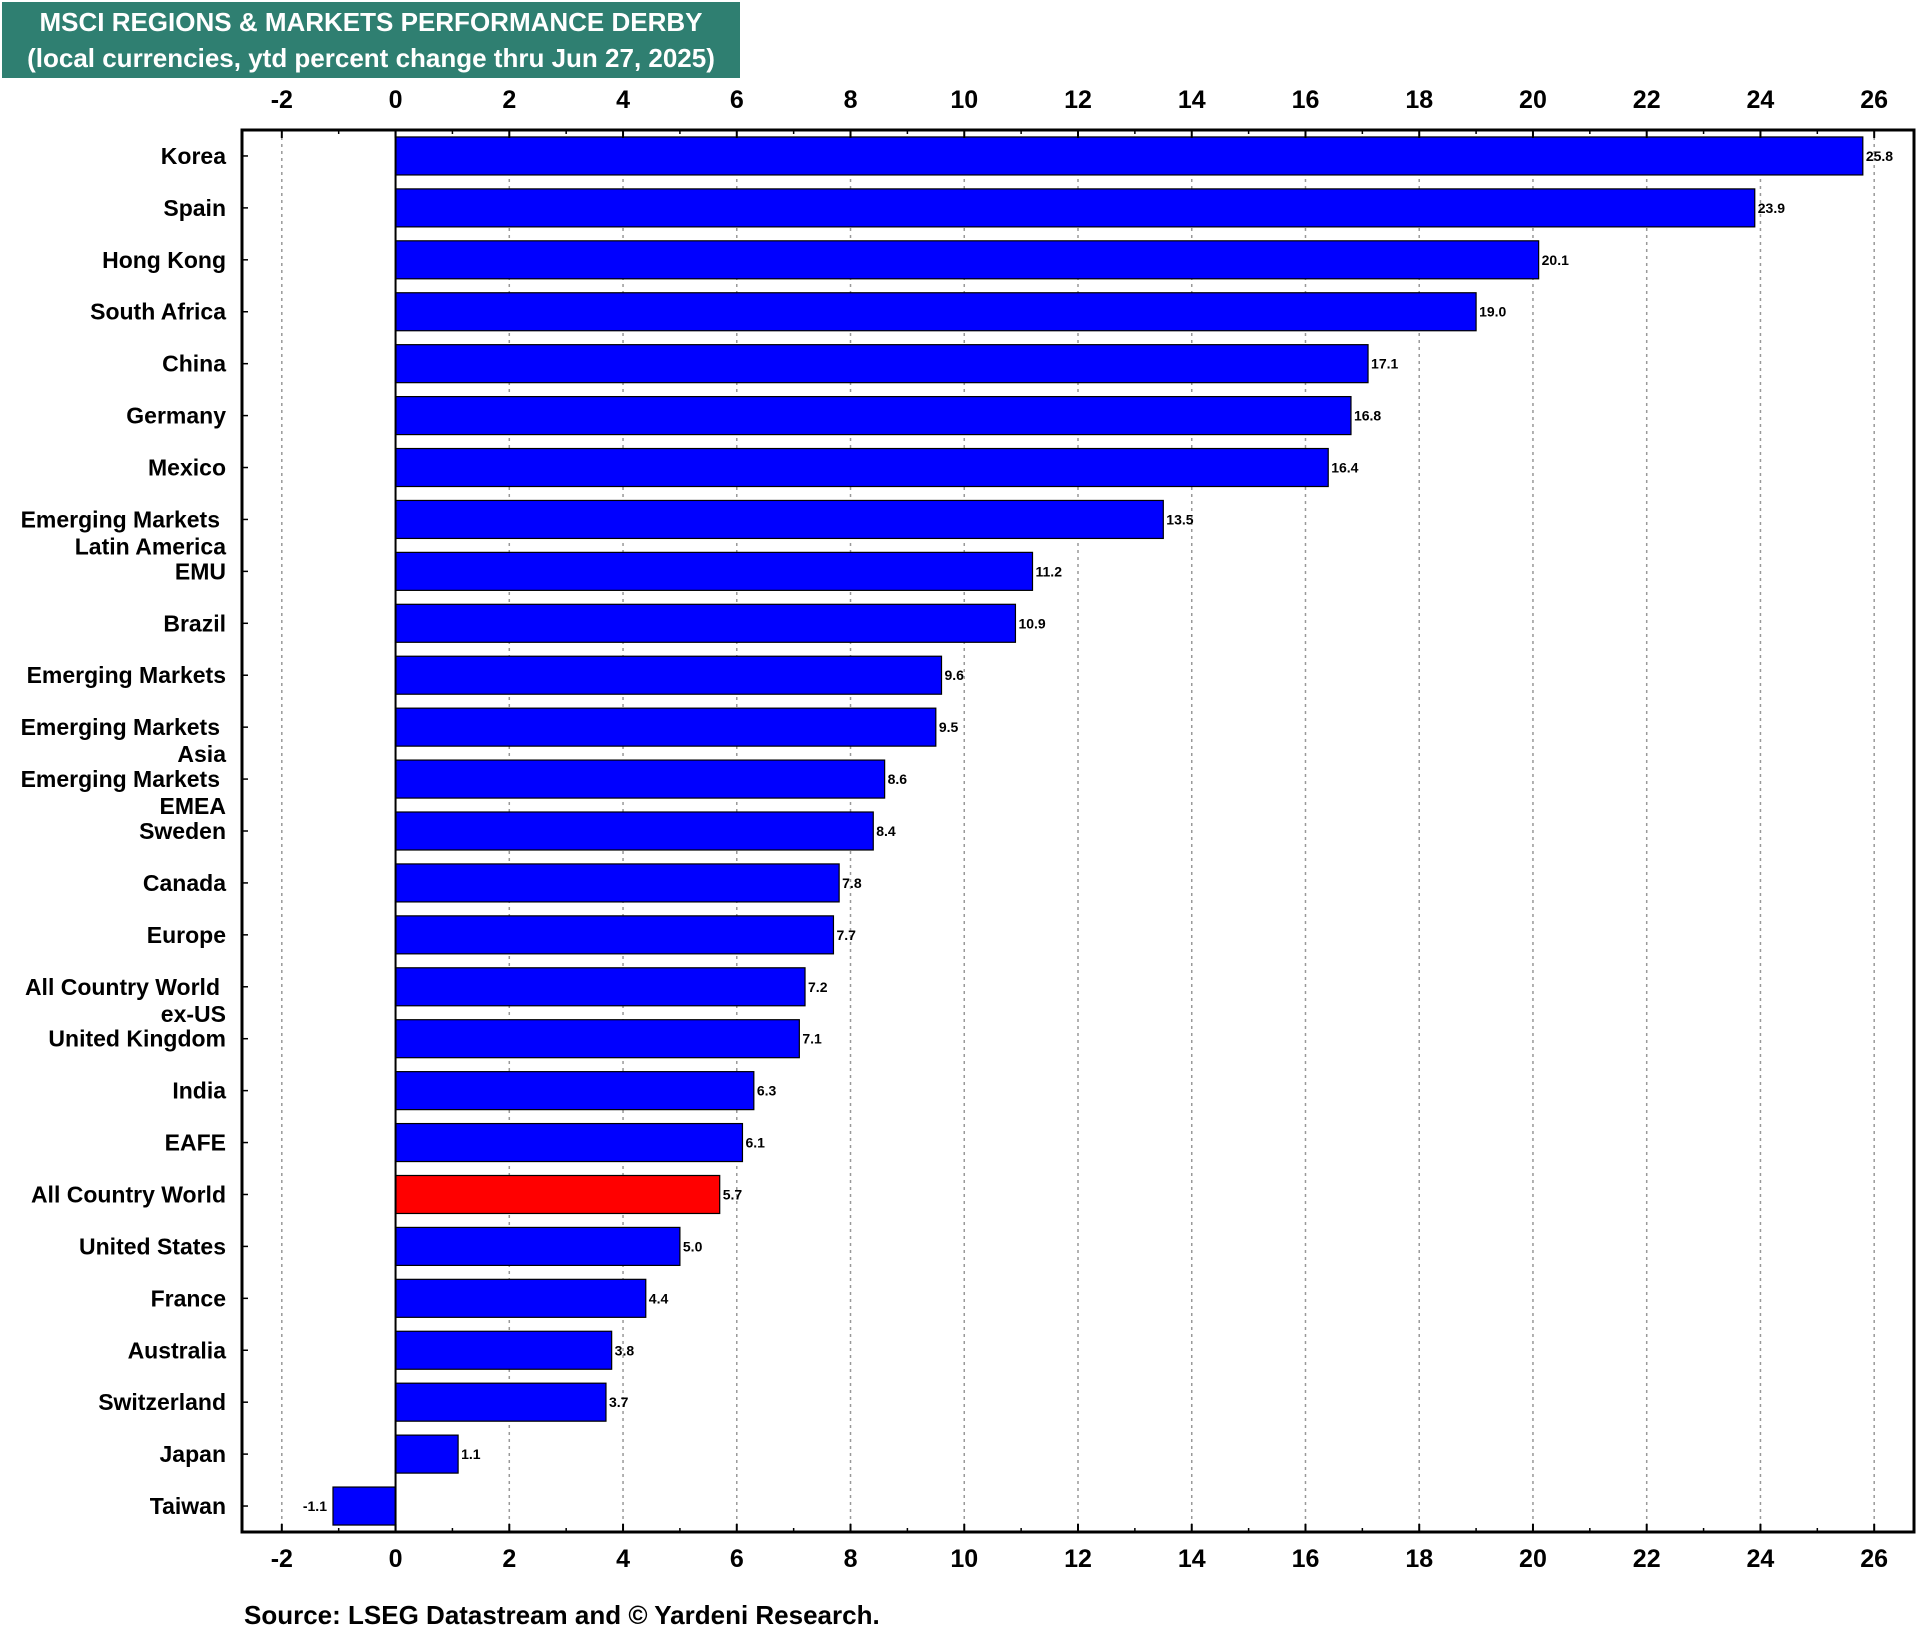 The width and height of the screenshot is (1920, 1631). Describe the element at coordinates (1367, 416) in the screenshot. I see `value-label: 16.8` at that location.